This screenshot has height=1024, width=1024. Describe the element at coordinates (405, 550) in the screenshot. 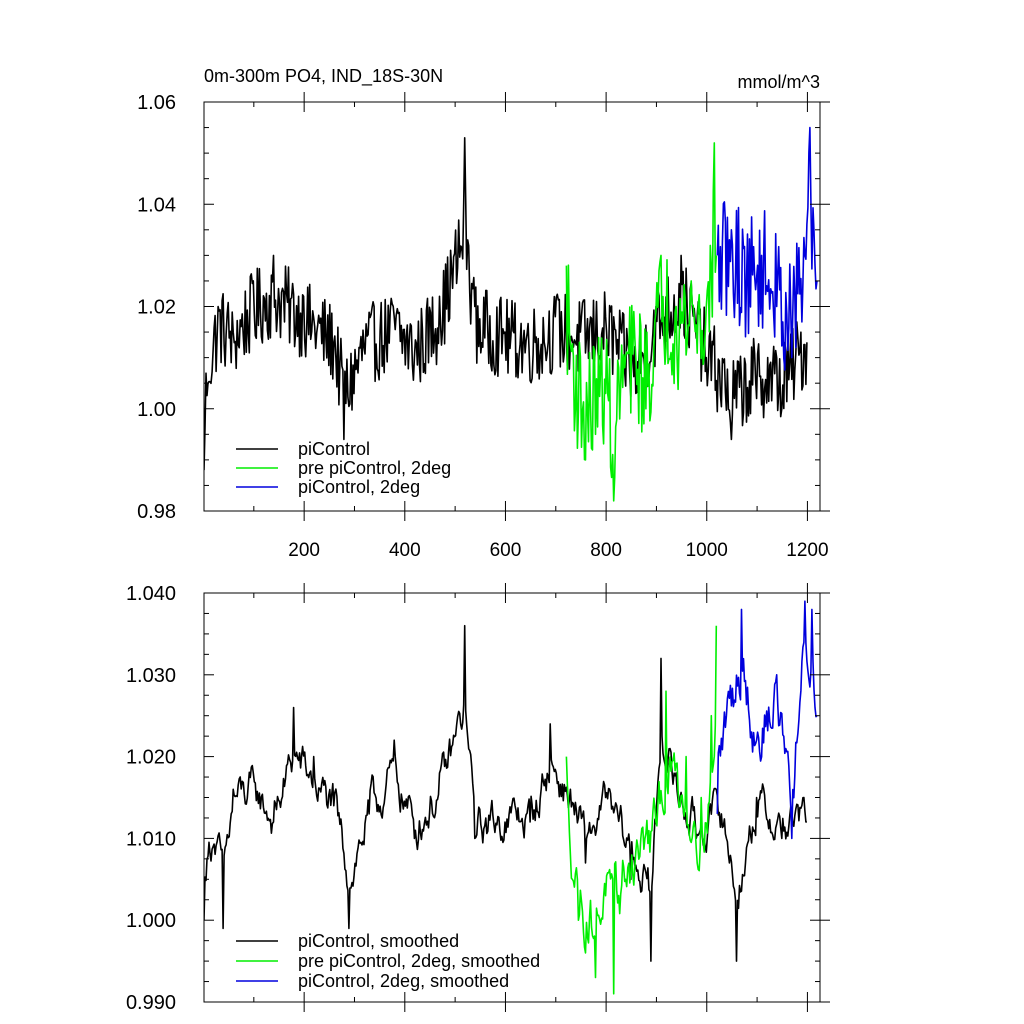

I see `x-tick-label: 400` at that location.